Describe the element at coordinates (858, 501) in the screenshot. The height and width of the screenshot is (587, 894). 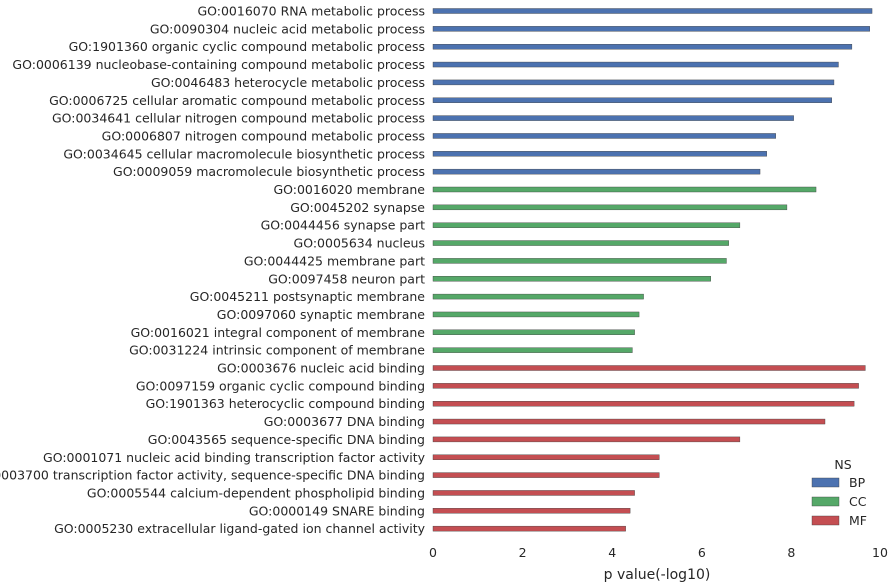
I see `legend-label-cc: CC` at that location.